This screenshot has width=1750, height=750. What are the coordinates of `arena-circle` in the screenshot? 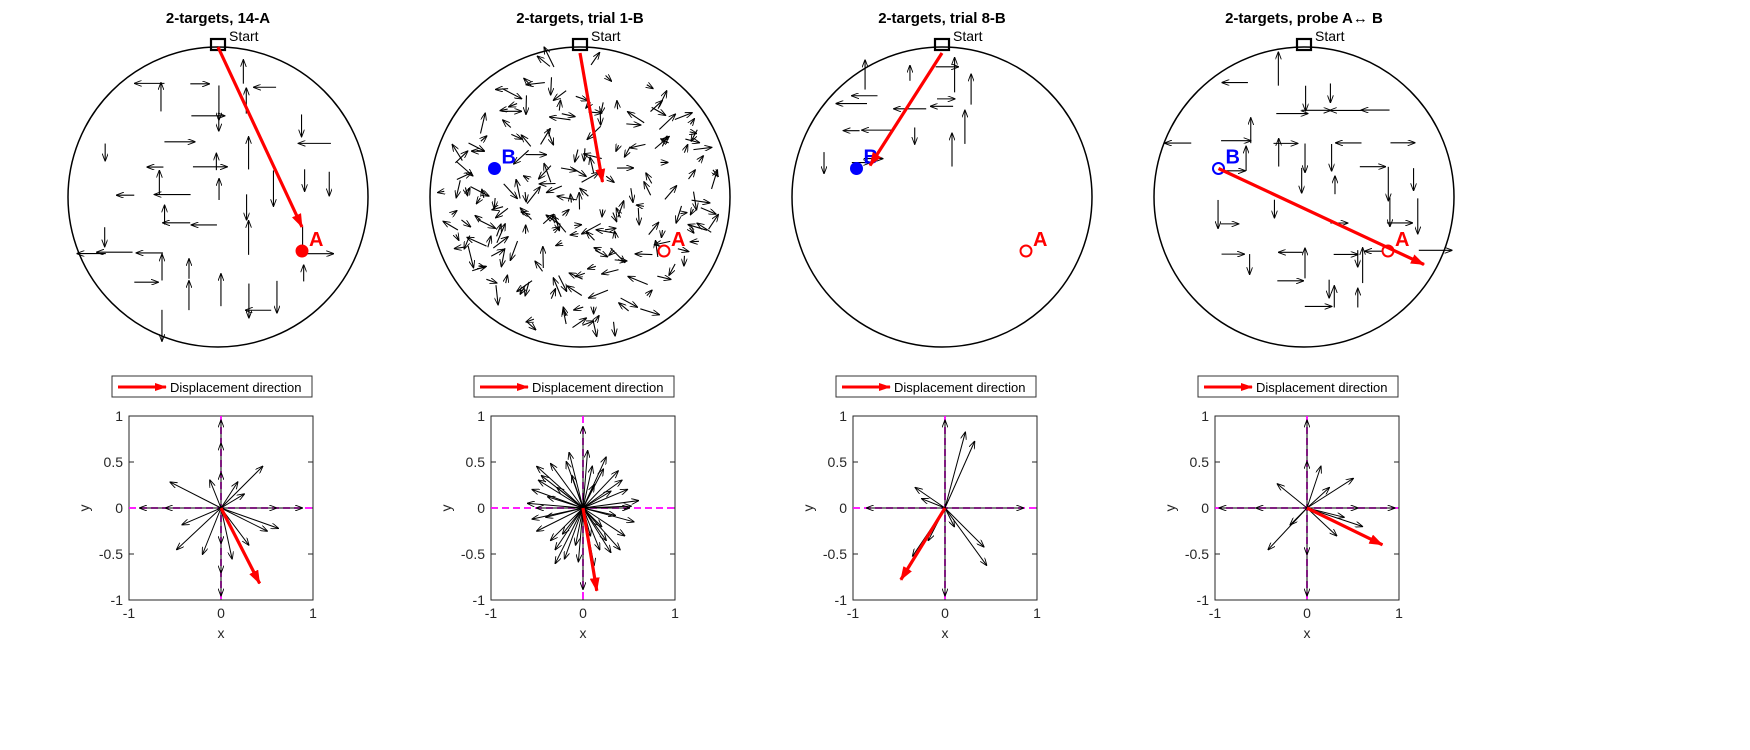 It's located at (942, 197).